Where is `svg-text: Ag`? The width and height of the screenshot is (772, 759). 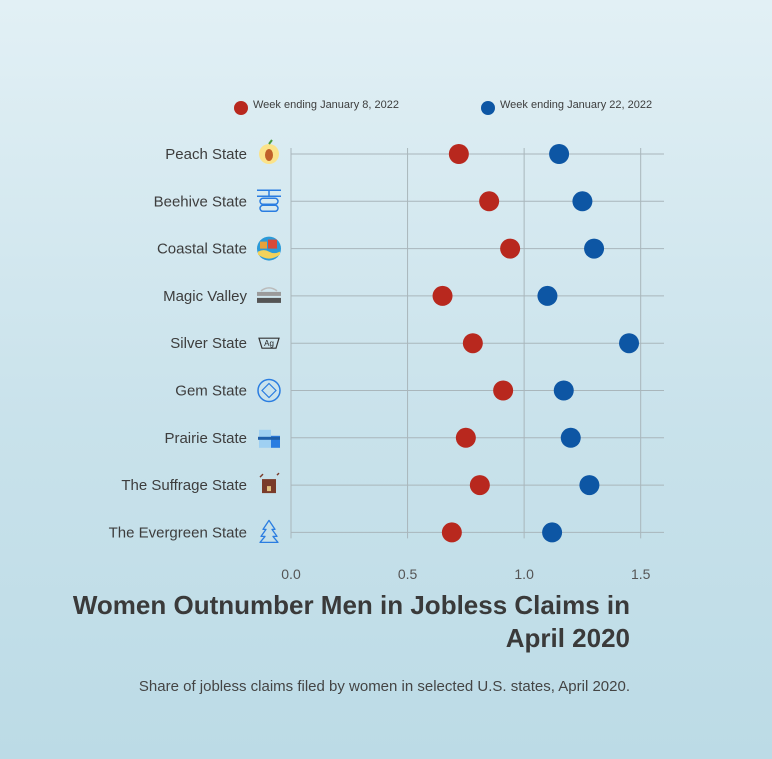 svg-text: Ag is located at coordinates (269, 343).